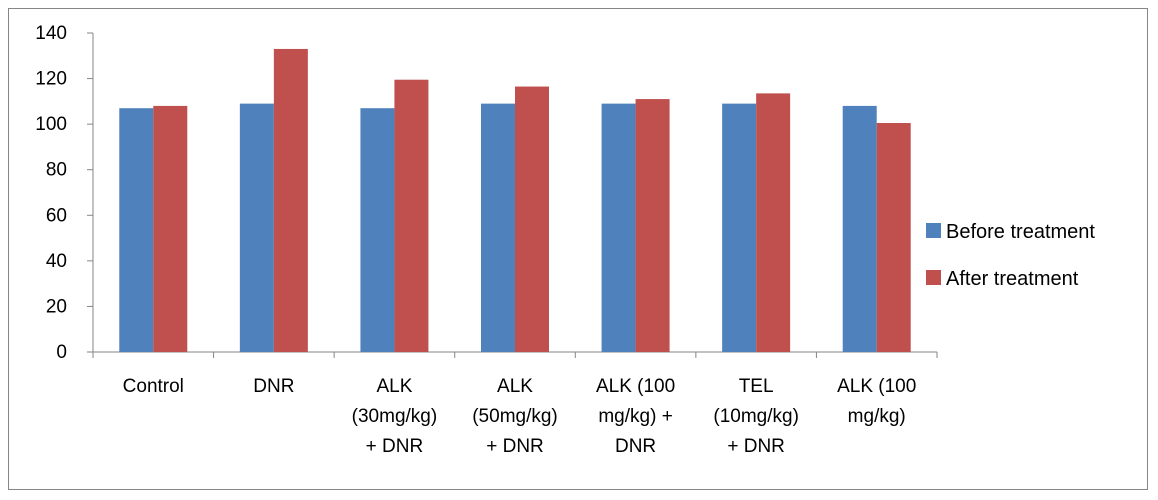 The image size is (1158, 500). Describe the element at coordinates (1010, 255) in the screenshot. I see `chart-legend: Before treatment After treatment` at that location.